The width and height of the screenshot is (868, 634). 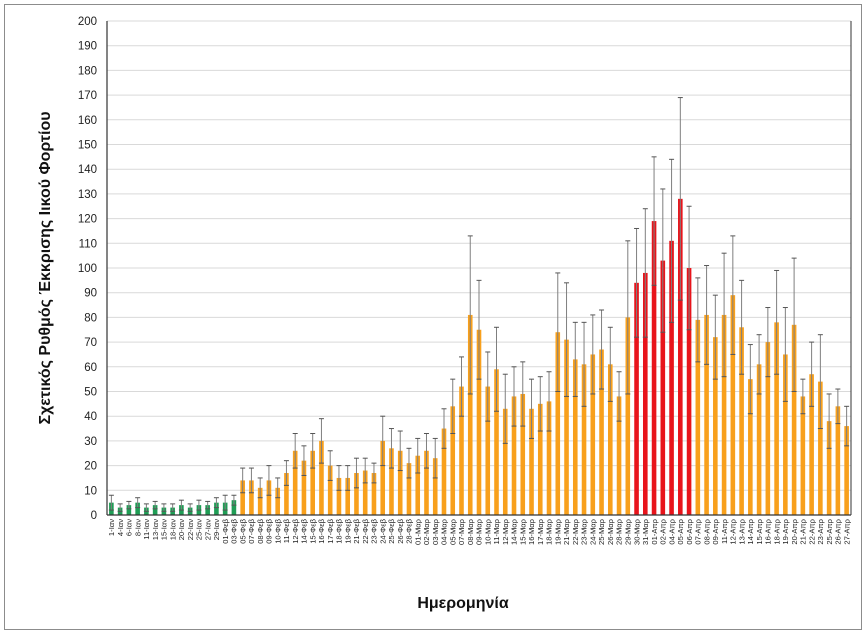 What do you see at coordinates (601, 531) in the screenshot?
I see `x-tick-label: 25-Μαρ` at bounding box center [601, 531].